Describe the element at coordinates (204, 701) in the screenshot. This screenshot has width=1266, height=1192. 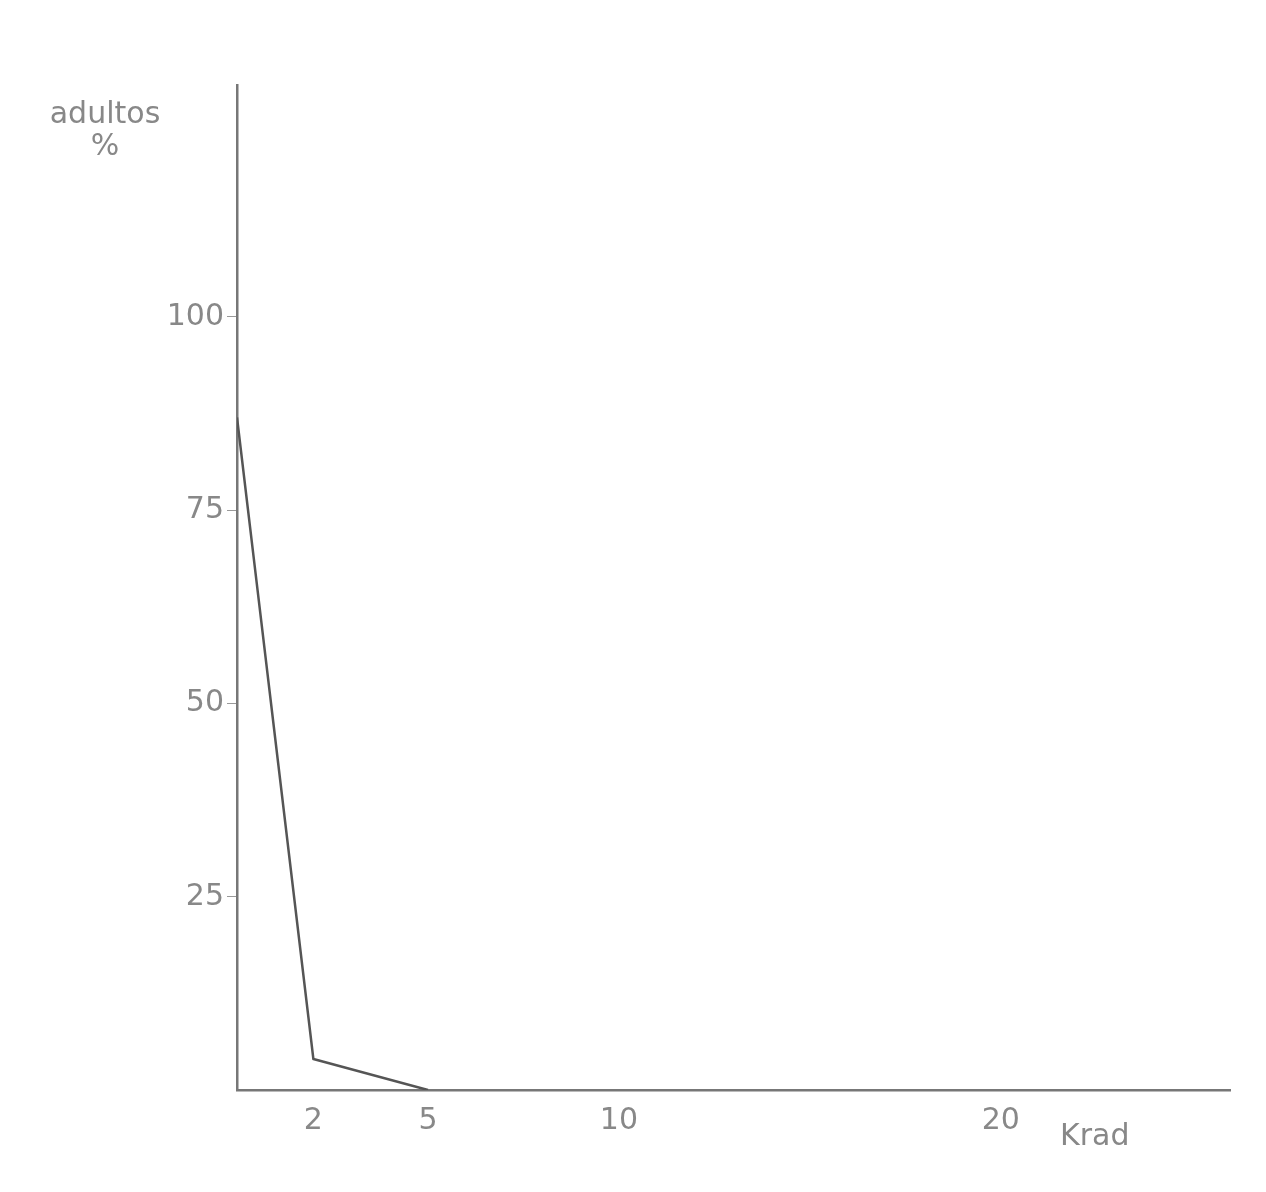
I see `y-tick-label: 50` at that location.